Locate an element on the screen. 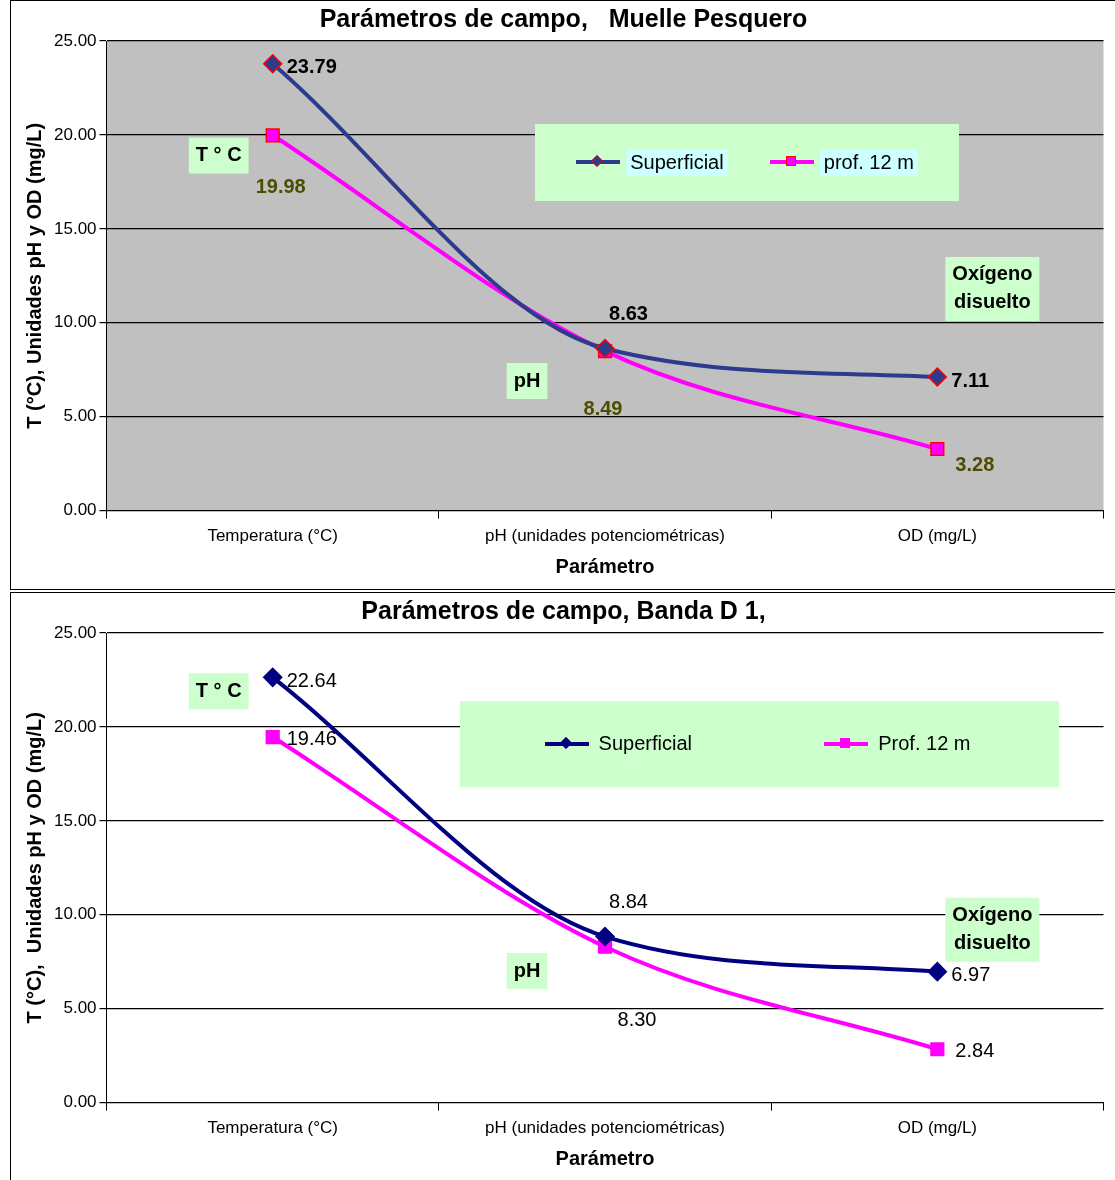  chart-title: Parámetros de campo, Banda D 1, is located at coordinates (563, 609).